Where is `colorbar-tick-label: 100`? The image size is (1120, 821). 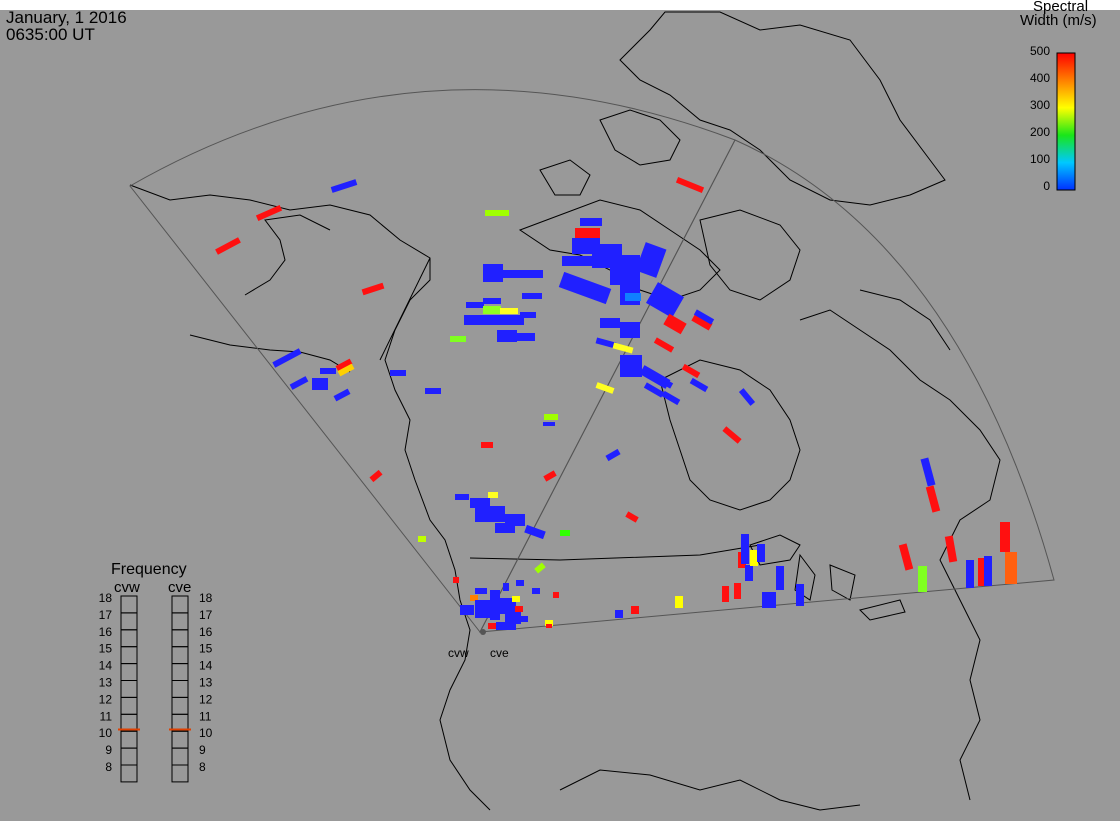
colorbar-tick-label: 100 is located at coordinates (1040, 159).